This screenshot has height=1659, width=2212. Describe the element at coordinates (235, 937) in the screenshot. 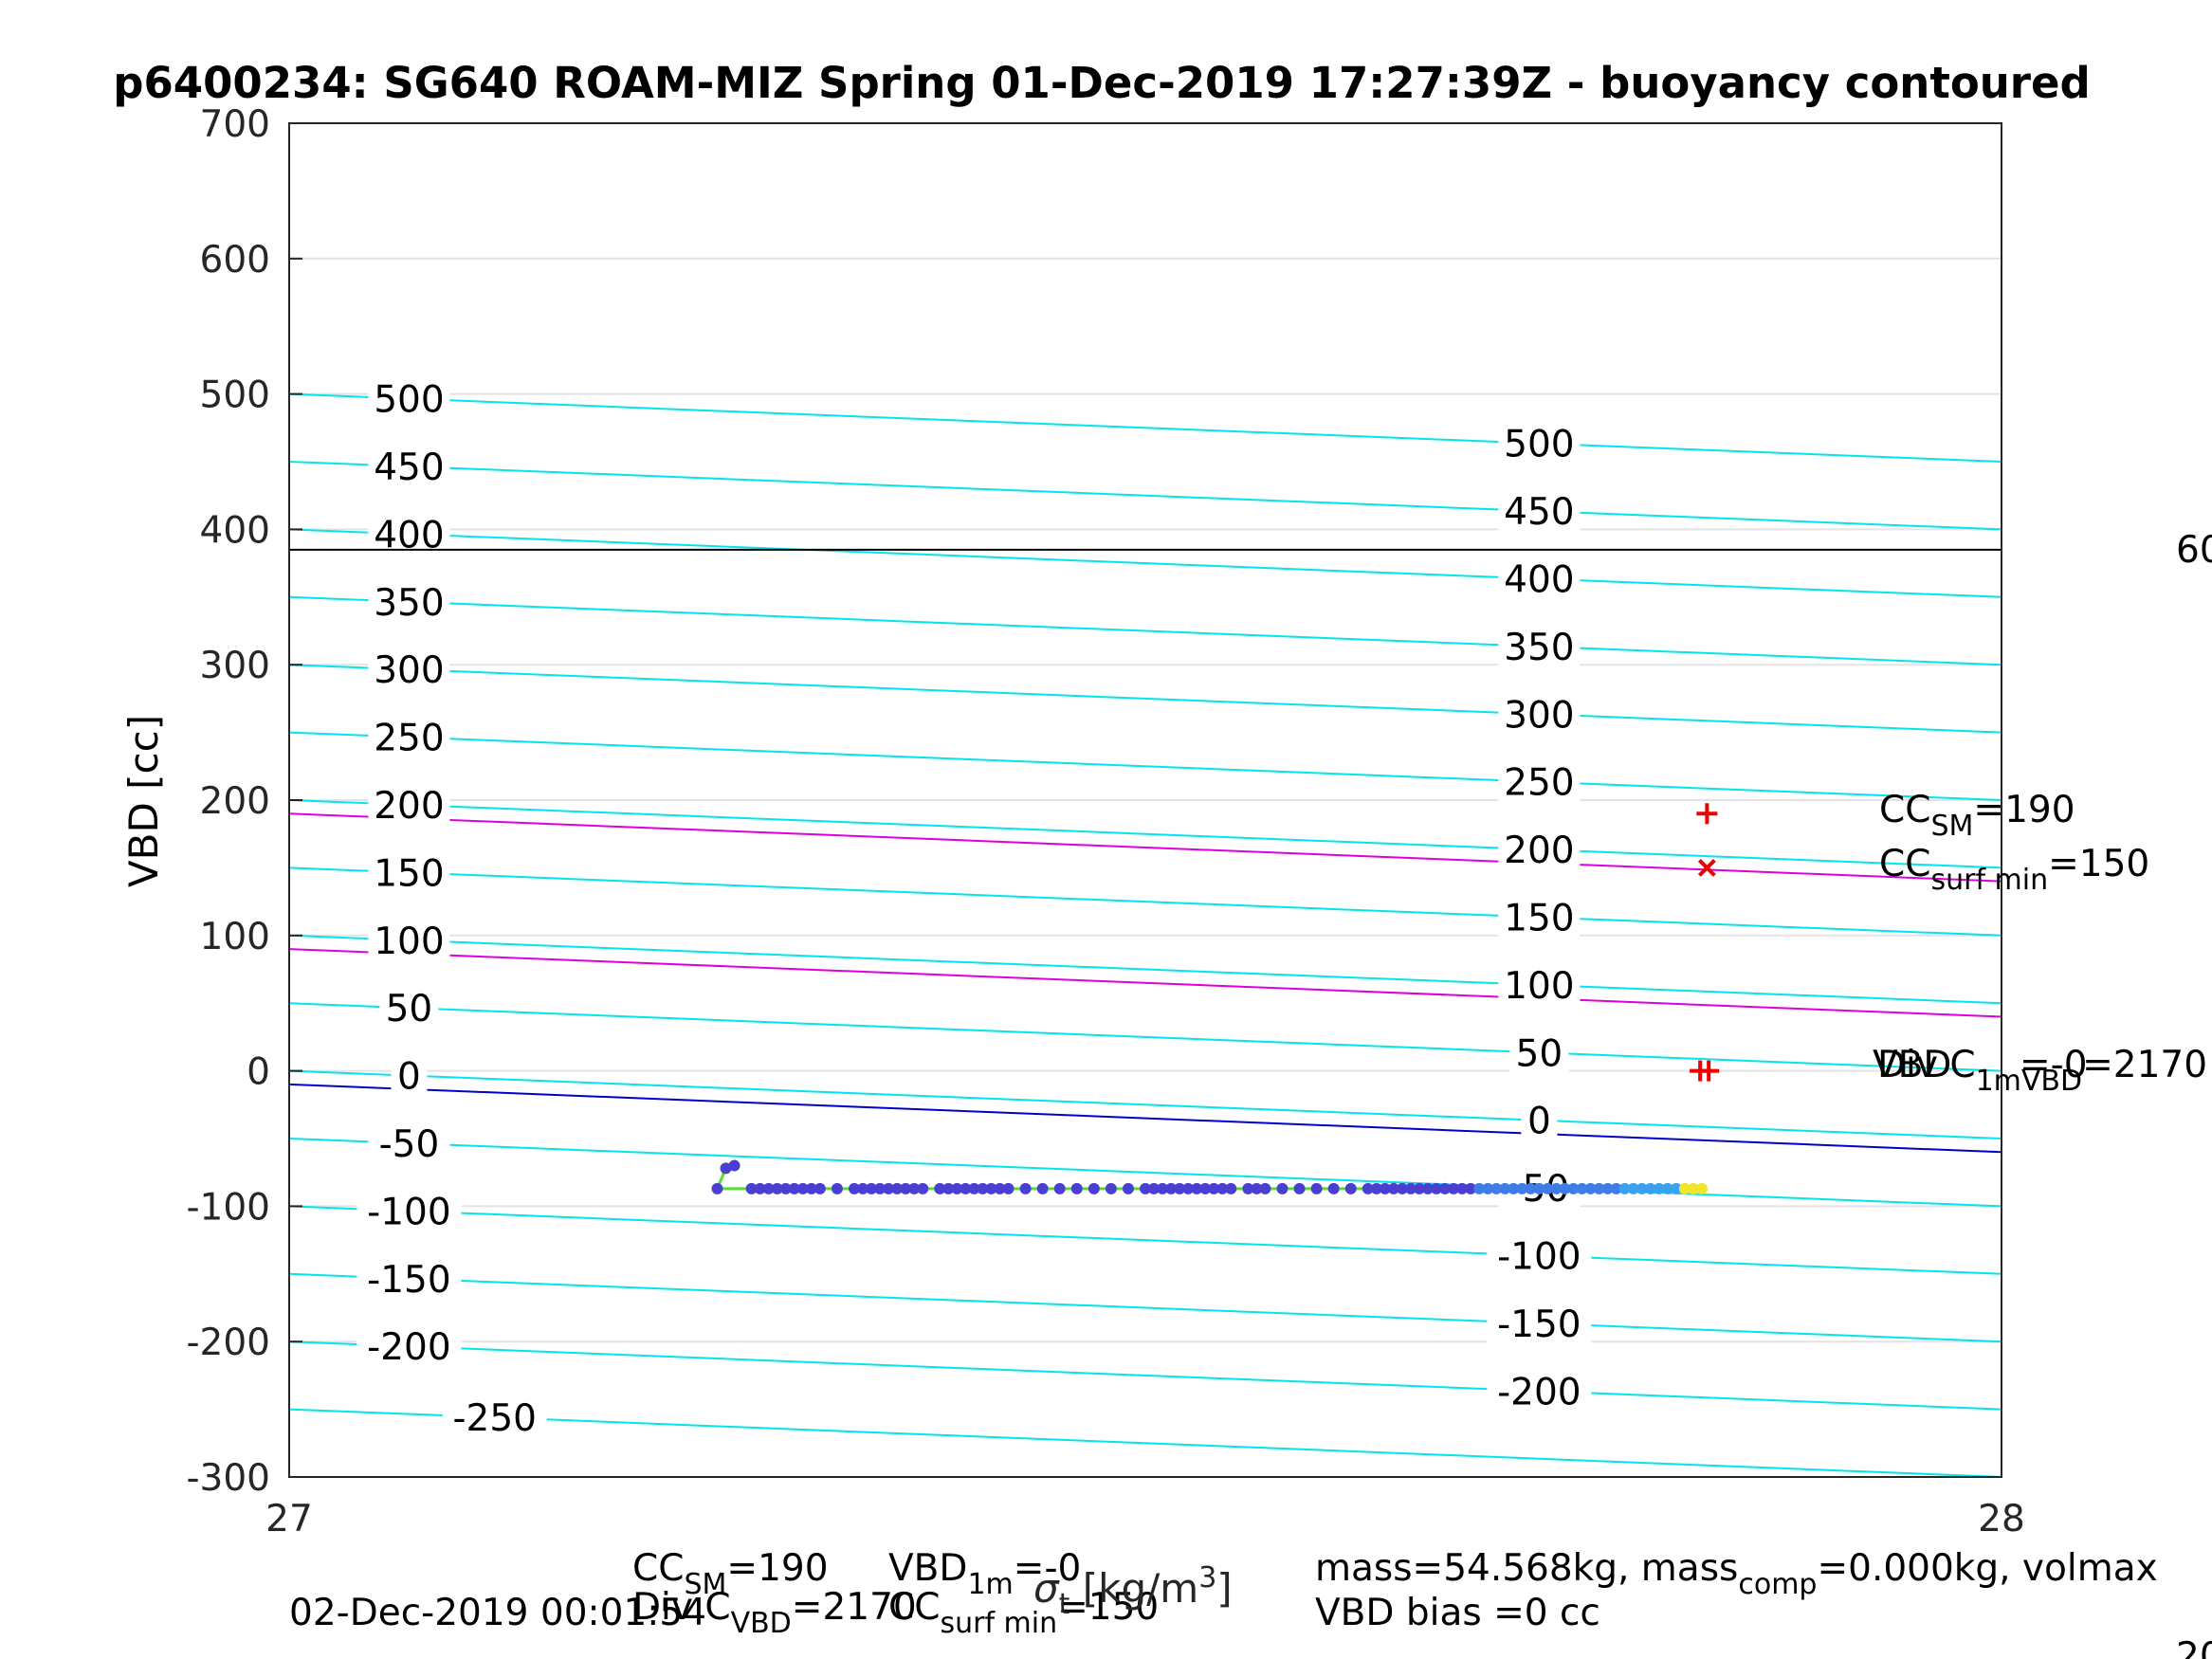

I see `y-tick-label: 100` at that location.